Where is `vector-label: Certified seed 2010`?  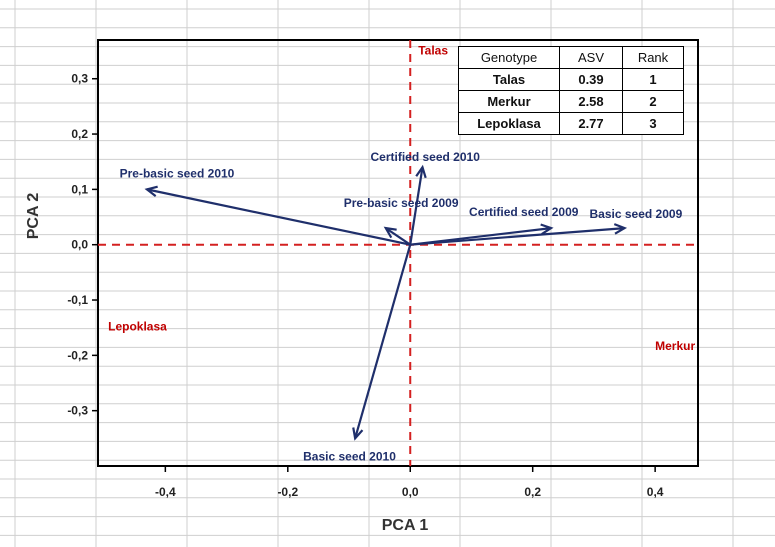
vector-label: Certified seed 2010 is located at coordinates (425, 157).